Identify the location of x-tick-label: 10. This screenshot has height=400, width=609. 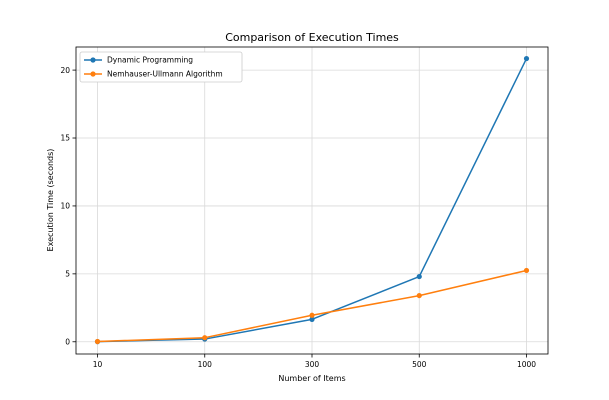
(98, 364).